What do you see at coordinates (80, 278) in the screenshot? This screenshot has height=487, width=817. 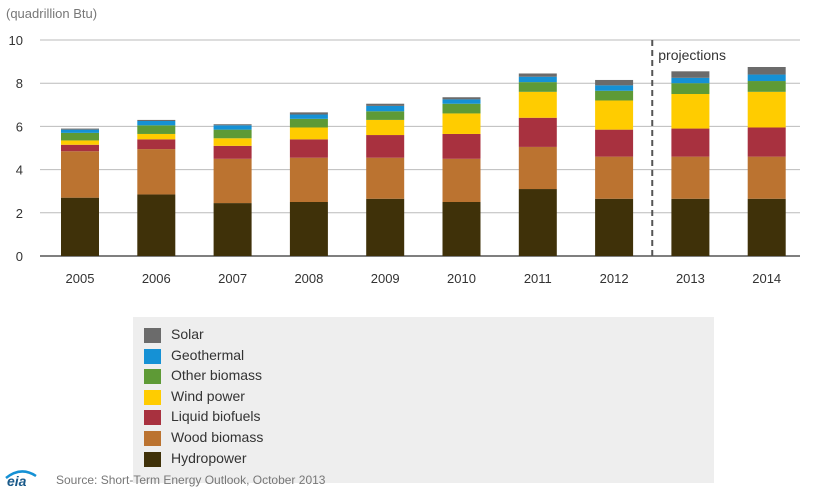 I see `x-tick-label: 2005` at bounding box center [80, 278].